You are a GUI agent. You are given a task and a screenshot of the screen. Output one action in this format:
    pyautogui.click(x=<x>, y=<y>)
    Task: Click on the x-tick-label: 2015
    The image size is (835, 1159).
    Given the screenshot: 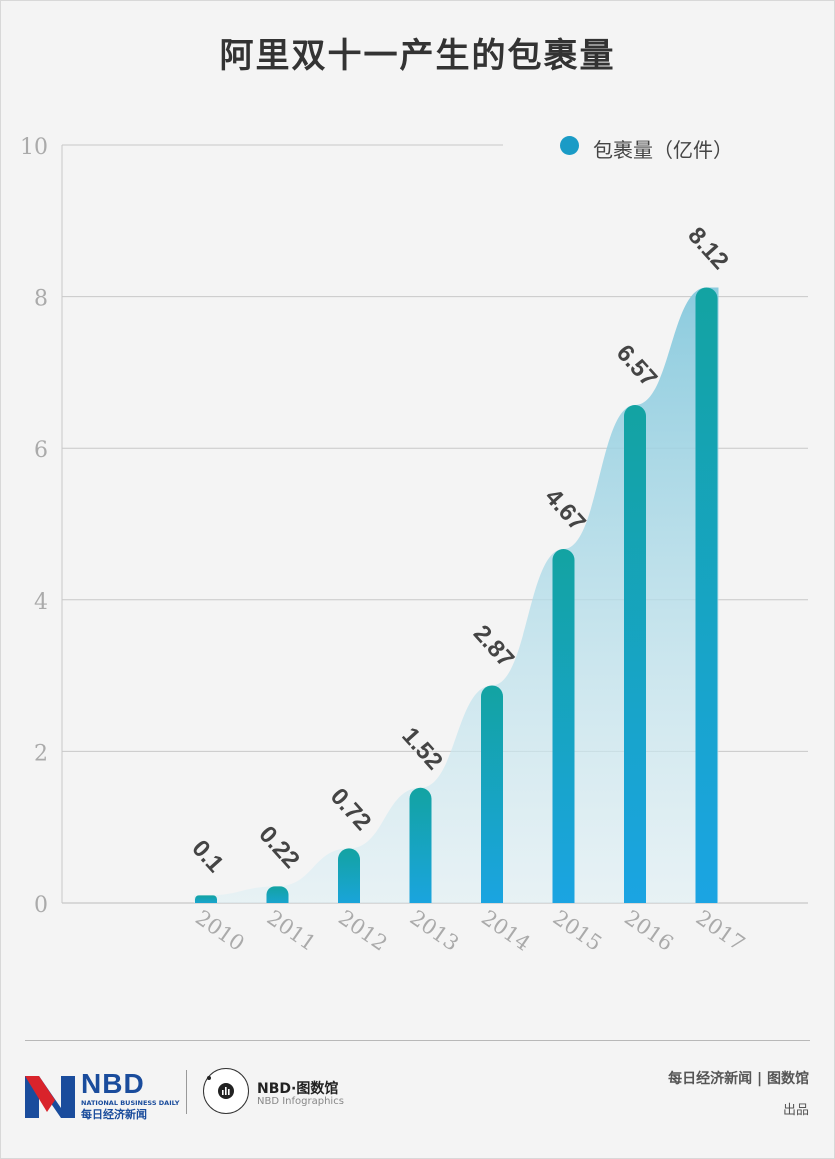 What is the action you would take?
    pyautogui.click(x=578, y=930)
    